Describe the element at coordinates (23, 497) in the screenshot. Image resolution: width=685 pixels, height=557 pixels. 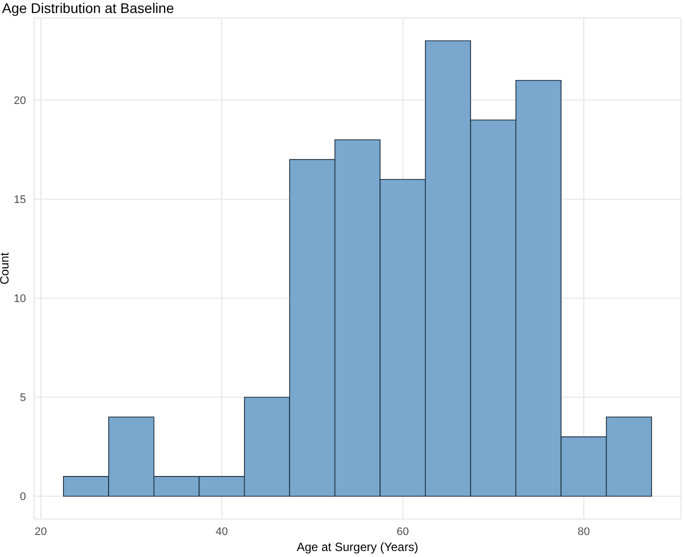
I see `y-tick-label: 0` at that location.